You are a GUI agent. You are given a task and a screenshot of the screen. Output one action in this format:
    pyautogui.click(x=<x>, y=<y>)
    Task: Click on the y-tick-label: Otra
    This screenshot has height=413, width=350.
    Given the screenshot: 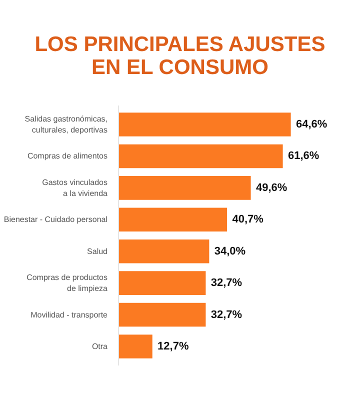 What is the action you would take?
    pyautogui.click(x=100, y=346)
    